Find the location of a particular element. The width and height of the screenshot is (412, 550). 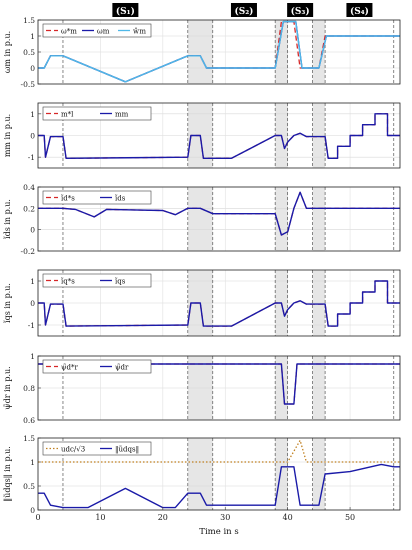

y-tick-label: 0.6 is located at coordinates (29, 420).